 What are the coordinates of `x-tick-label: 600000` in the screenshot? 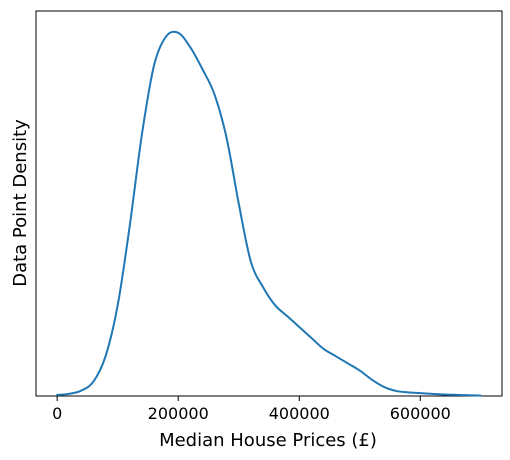 It's located at (420, 413).